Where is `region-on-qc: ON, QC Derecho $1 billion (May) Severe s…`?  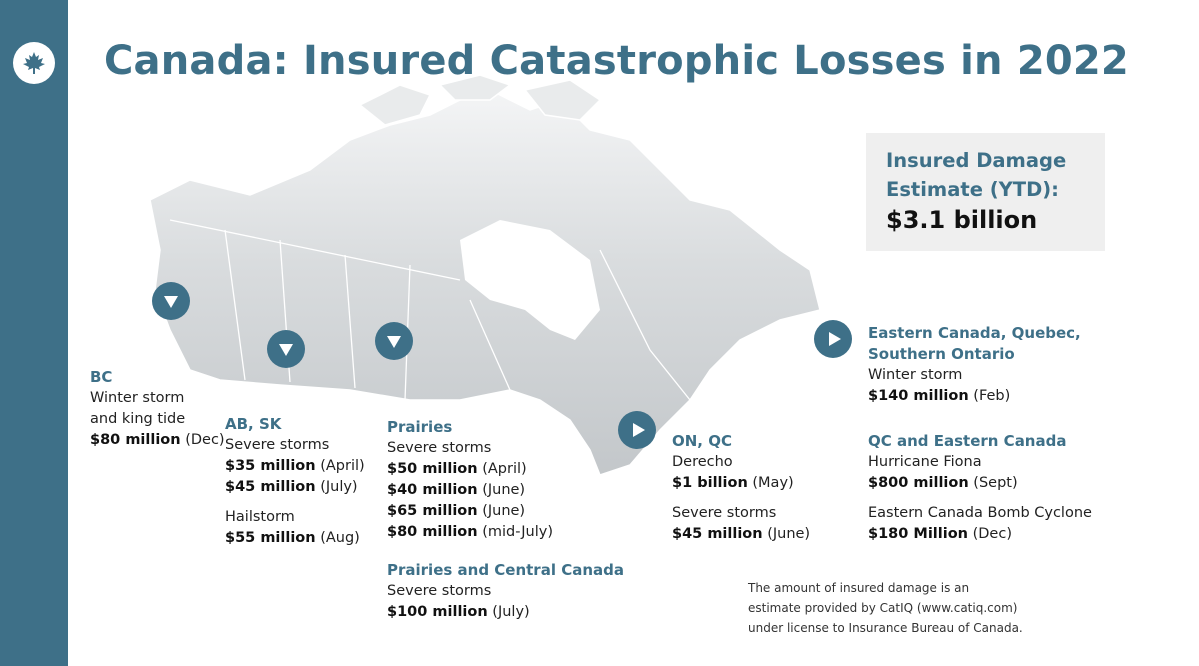
region-on-qc: ON, QC Derecho $1 billion (May) Severe s… is located at coordinates (741, 488).